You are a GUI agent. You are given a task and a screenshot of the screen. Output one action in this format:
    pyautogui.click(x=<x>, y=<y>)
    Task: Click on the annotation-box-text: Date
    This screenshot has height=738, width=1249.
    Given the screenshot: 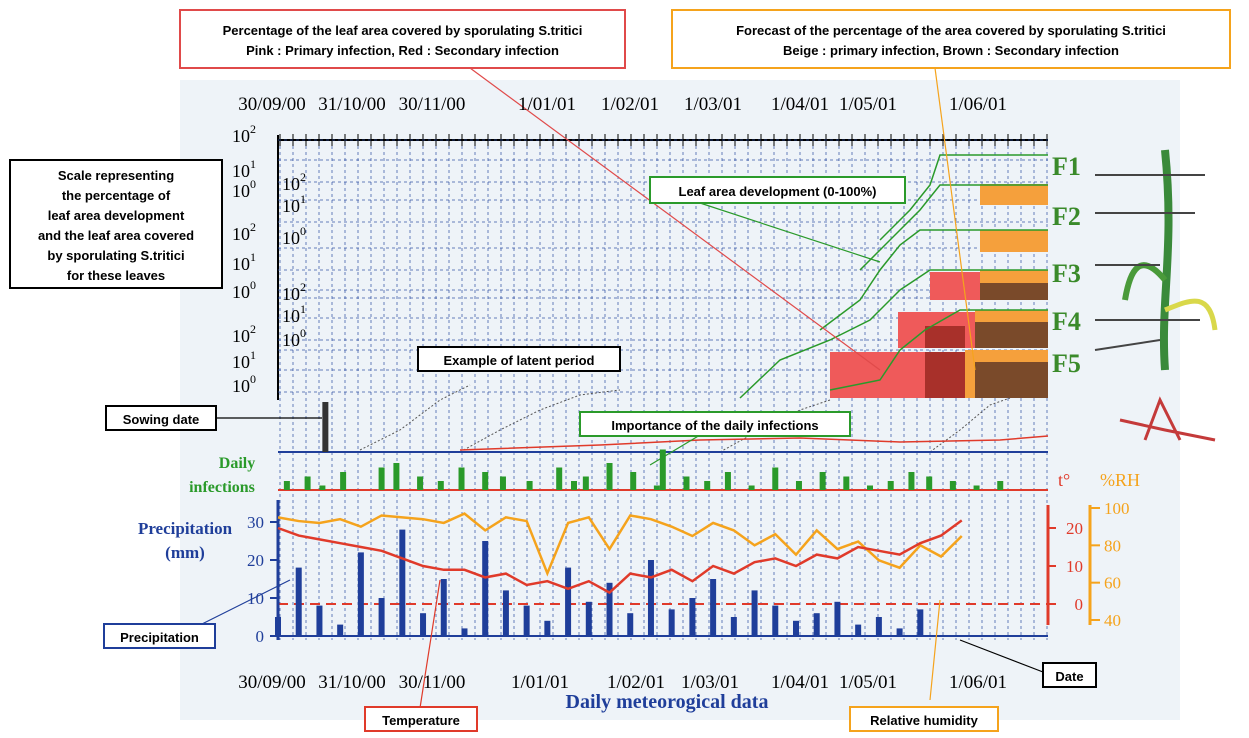 What is the action you would take?
    pyautogui.click(x=1069, y=676)
    